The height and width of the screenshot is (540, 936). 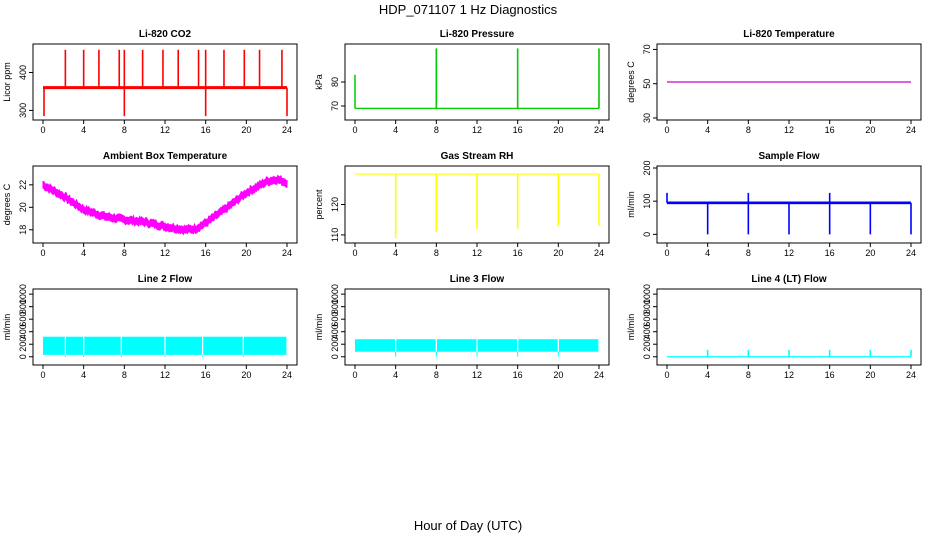 I want to click on figure-title: HDP_071107 1 Hz Diagnostics, so click(x=468, y=9).